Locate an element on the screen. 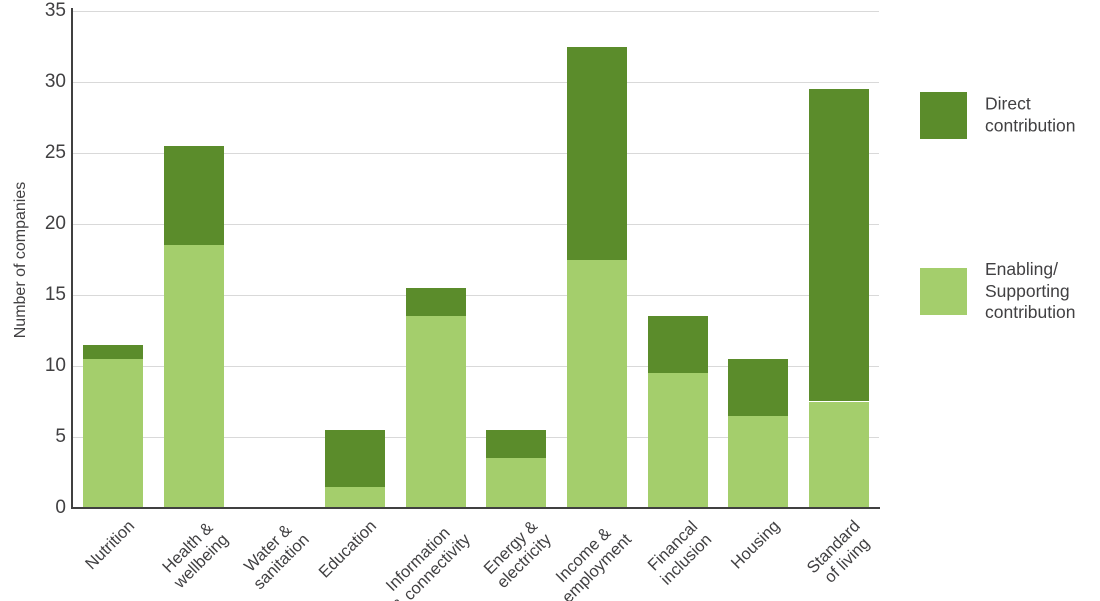  bar-segment-direct-standard-of-living is located at coordinates (838, 245).